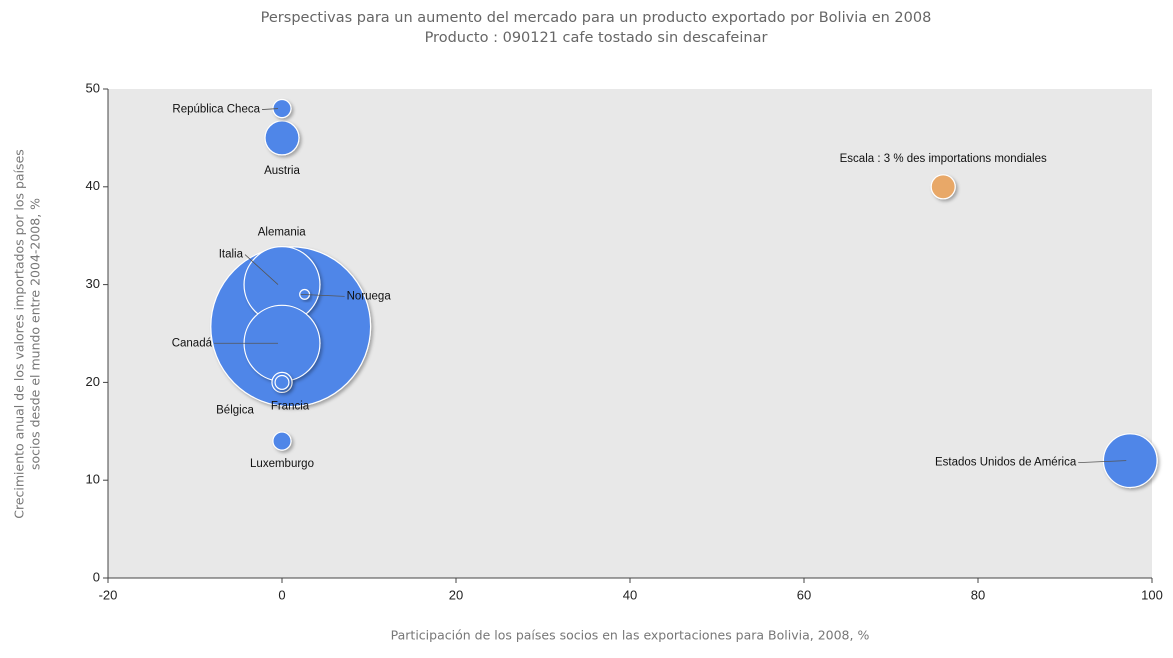 This screenshot has height=658, width=1173. Describe the element at coordinates (93, 381) in the screenshot. I see `y-tick-label: 20` at that location.